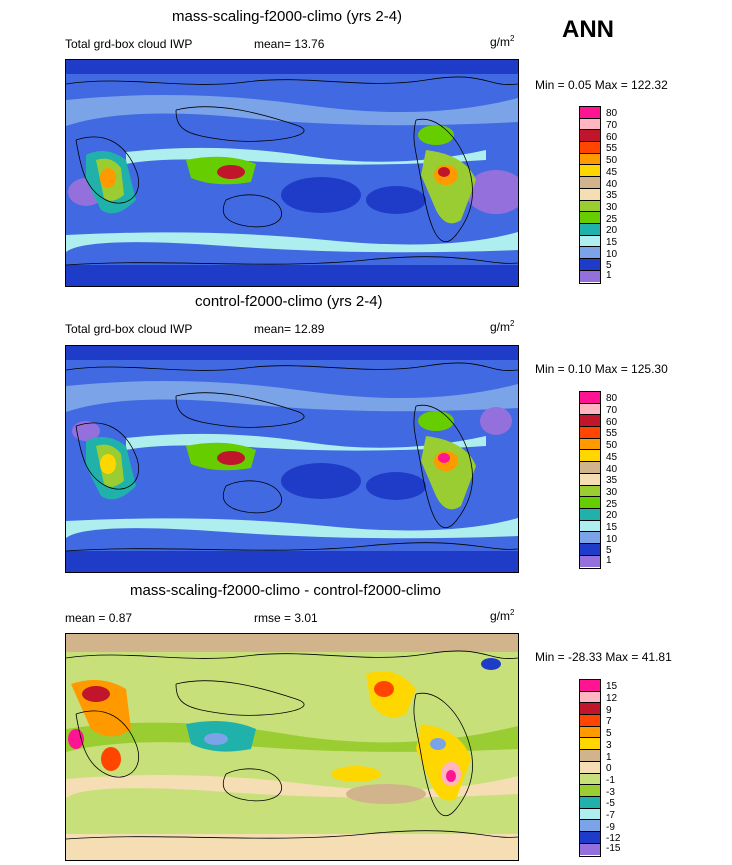 The height and width of the screenshot is (865, 732). Describe the element at coordinates (289, 44) in the screenshot. I see `panel1-mean: mean= 13.76` at that location.